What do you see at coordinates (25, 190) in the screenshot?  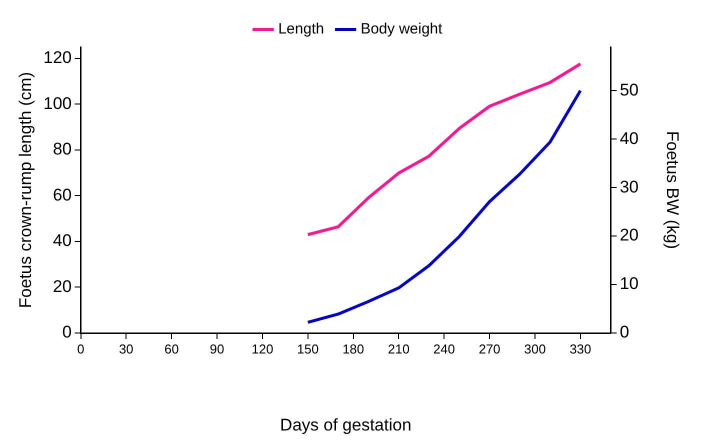 I see `y-axis-title: Foetus crown-rump length (cm)` at bounding box center [25, 190].